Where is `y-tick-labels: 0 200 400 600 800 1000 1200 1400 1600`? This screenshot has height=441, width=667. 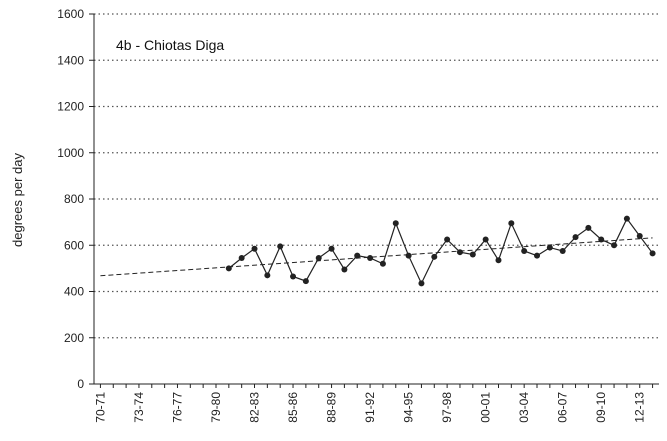
y-tick-labels: 0 200 400 600 800 1000 1200 1400 1600 is located at coordinates (70, 199).